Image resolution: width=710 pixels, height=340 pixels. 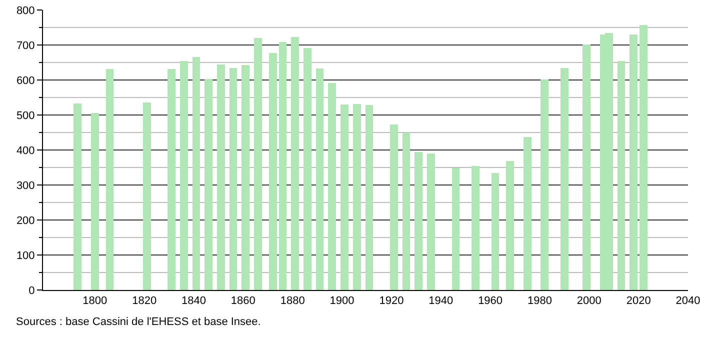 What do you see at coordinates (490, 301) in the screenshot?
I see `x-tick-label: 1960` at bounding box center [490, 301].